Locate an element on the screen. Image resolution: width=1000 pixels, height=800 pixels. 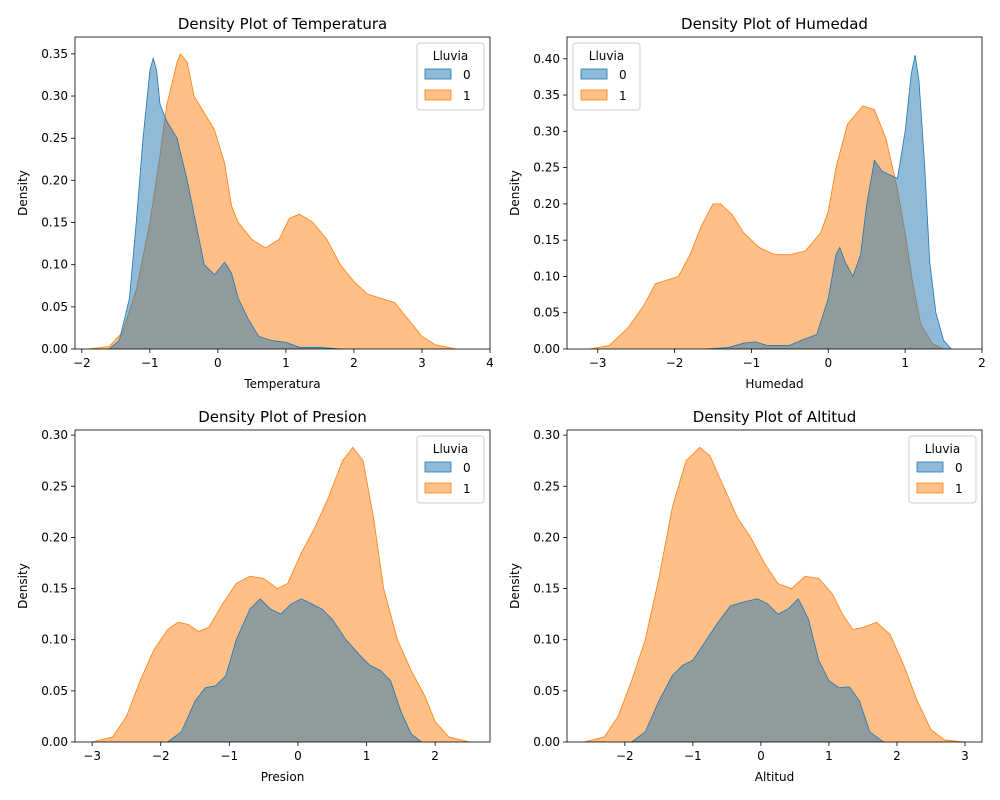
x-axis-label: Temperatura is located at coordinates (281, 384).